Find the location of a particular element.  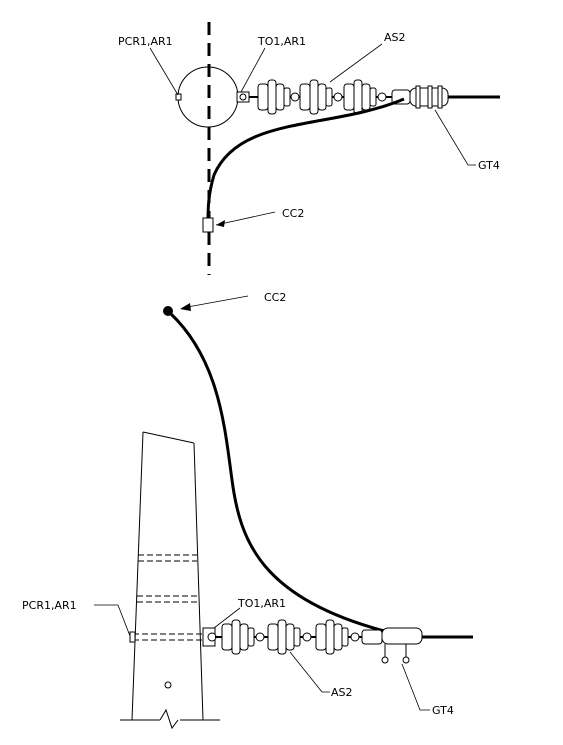

top-pcr-bolt is located at coordinates (178, 97).